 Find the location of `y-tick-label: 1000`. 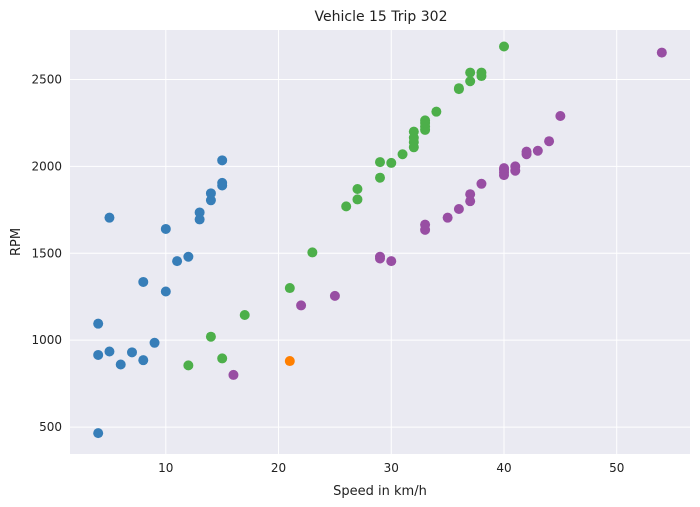

y-tick-label: 1000 is located at coordinates (46, 340).